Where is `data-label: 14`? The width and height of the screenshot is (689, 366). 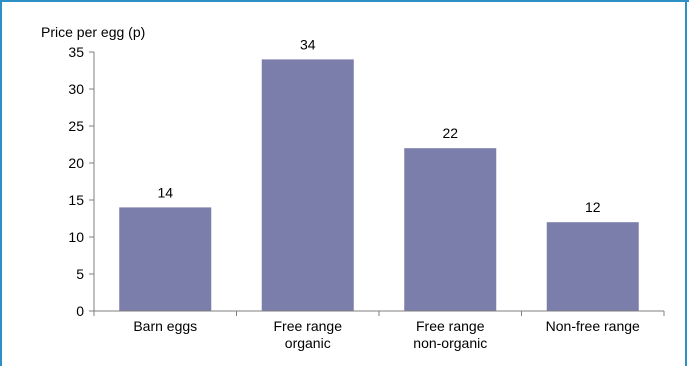
data-label: 14 is located at coordinates (165, 192).